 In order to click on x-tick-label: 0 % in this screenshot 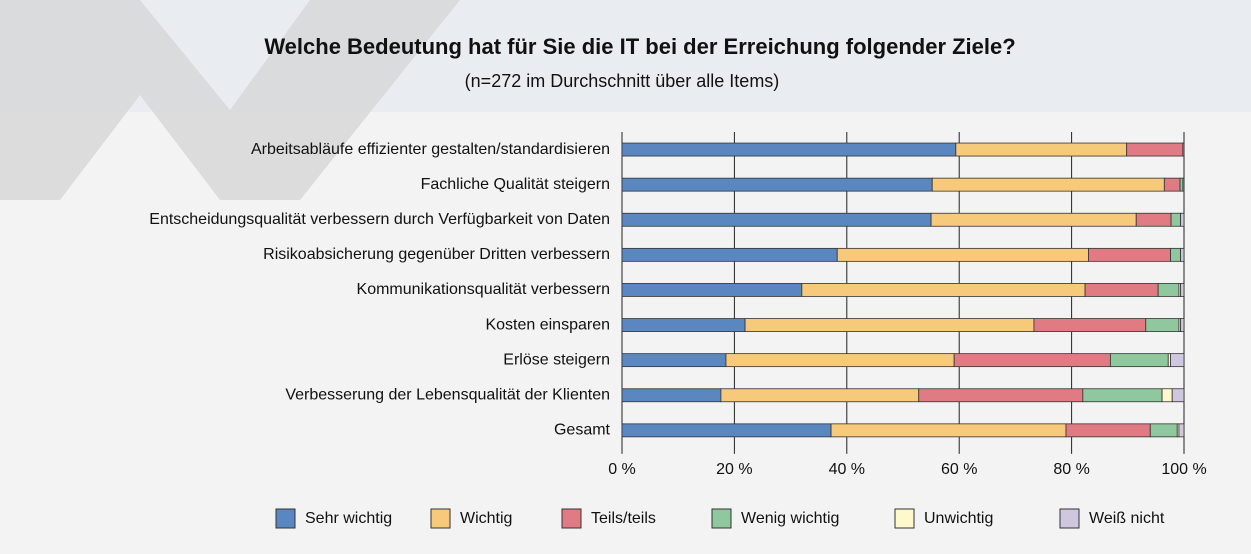, I will do `click(622, 469)`.